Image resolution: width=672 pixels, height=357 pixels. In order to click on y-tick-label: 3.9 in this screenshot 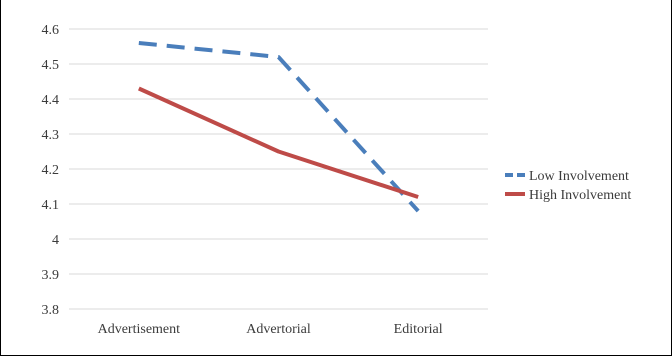, I will do `click(51, 275)`.